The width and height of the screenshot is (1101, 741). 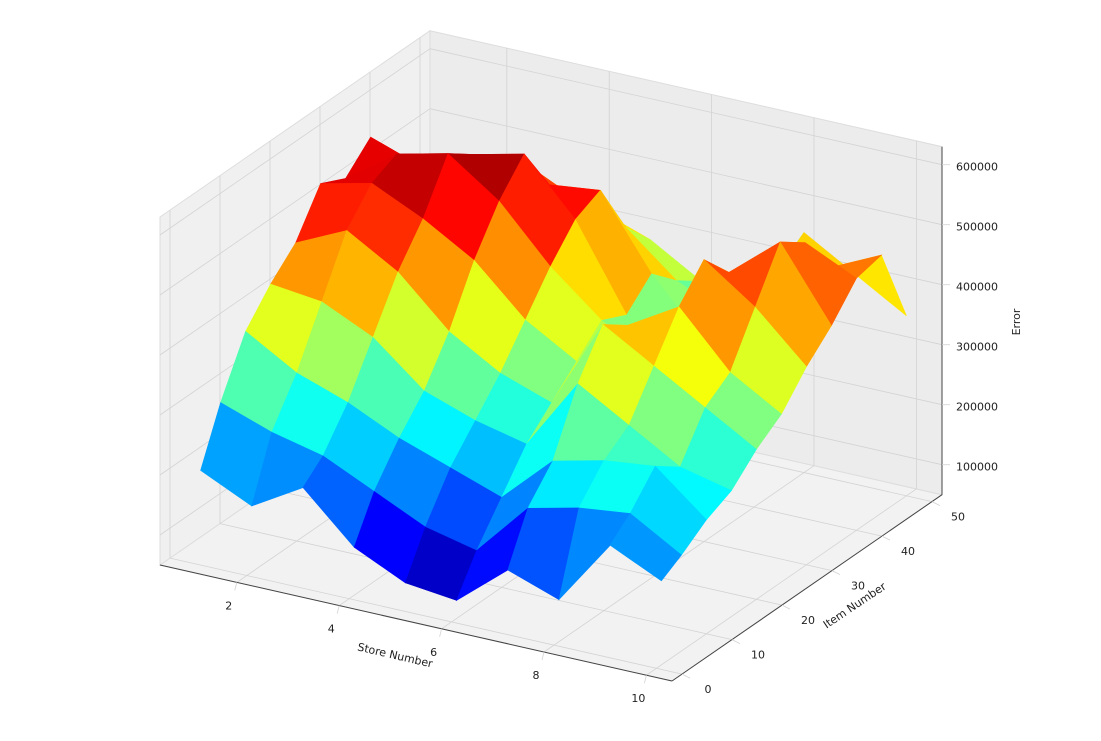 What do you see at coordinates (858, 586) in the screenshot?
I see `y-tick-label: 30` at bounding box center [858, 586].